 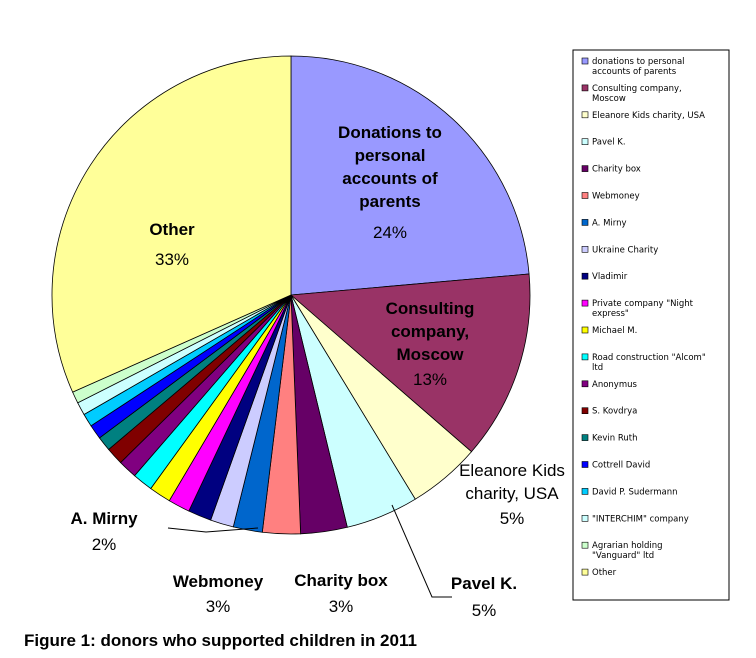 I want to click on label-webmoney-line-1: Webmoney, so click(x=218, y=581).